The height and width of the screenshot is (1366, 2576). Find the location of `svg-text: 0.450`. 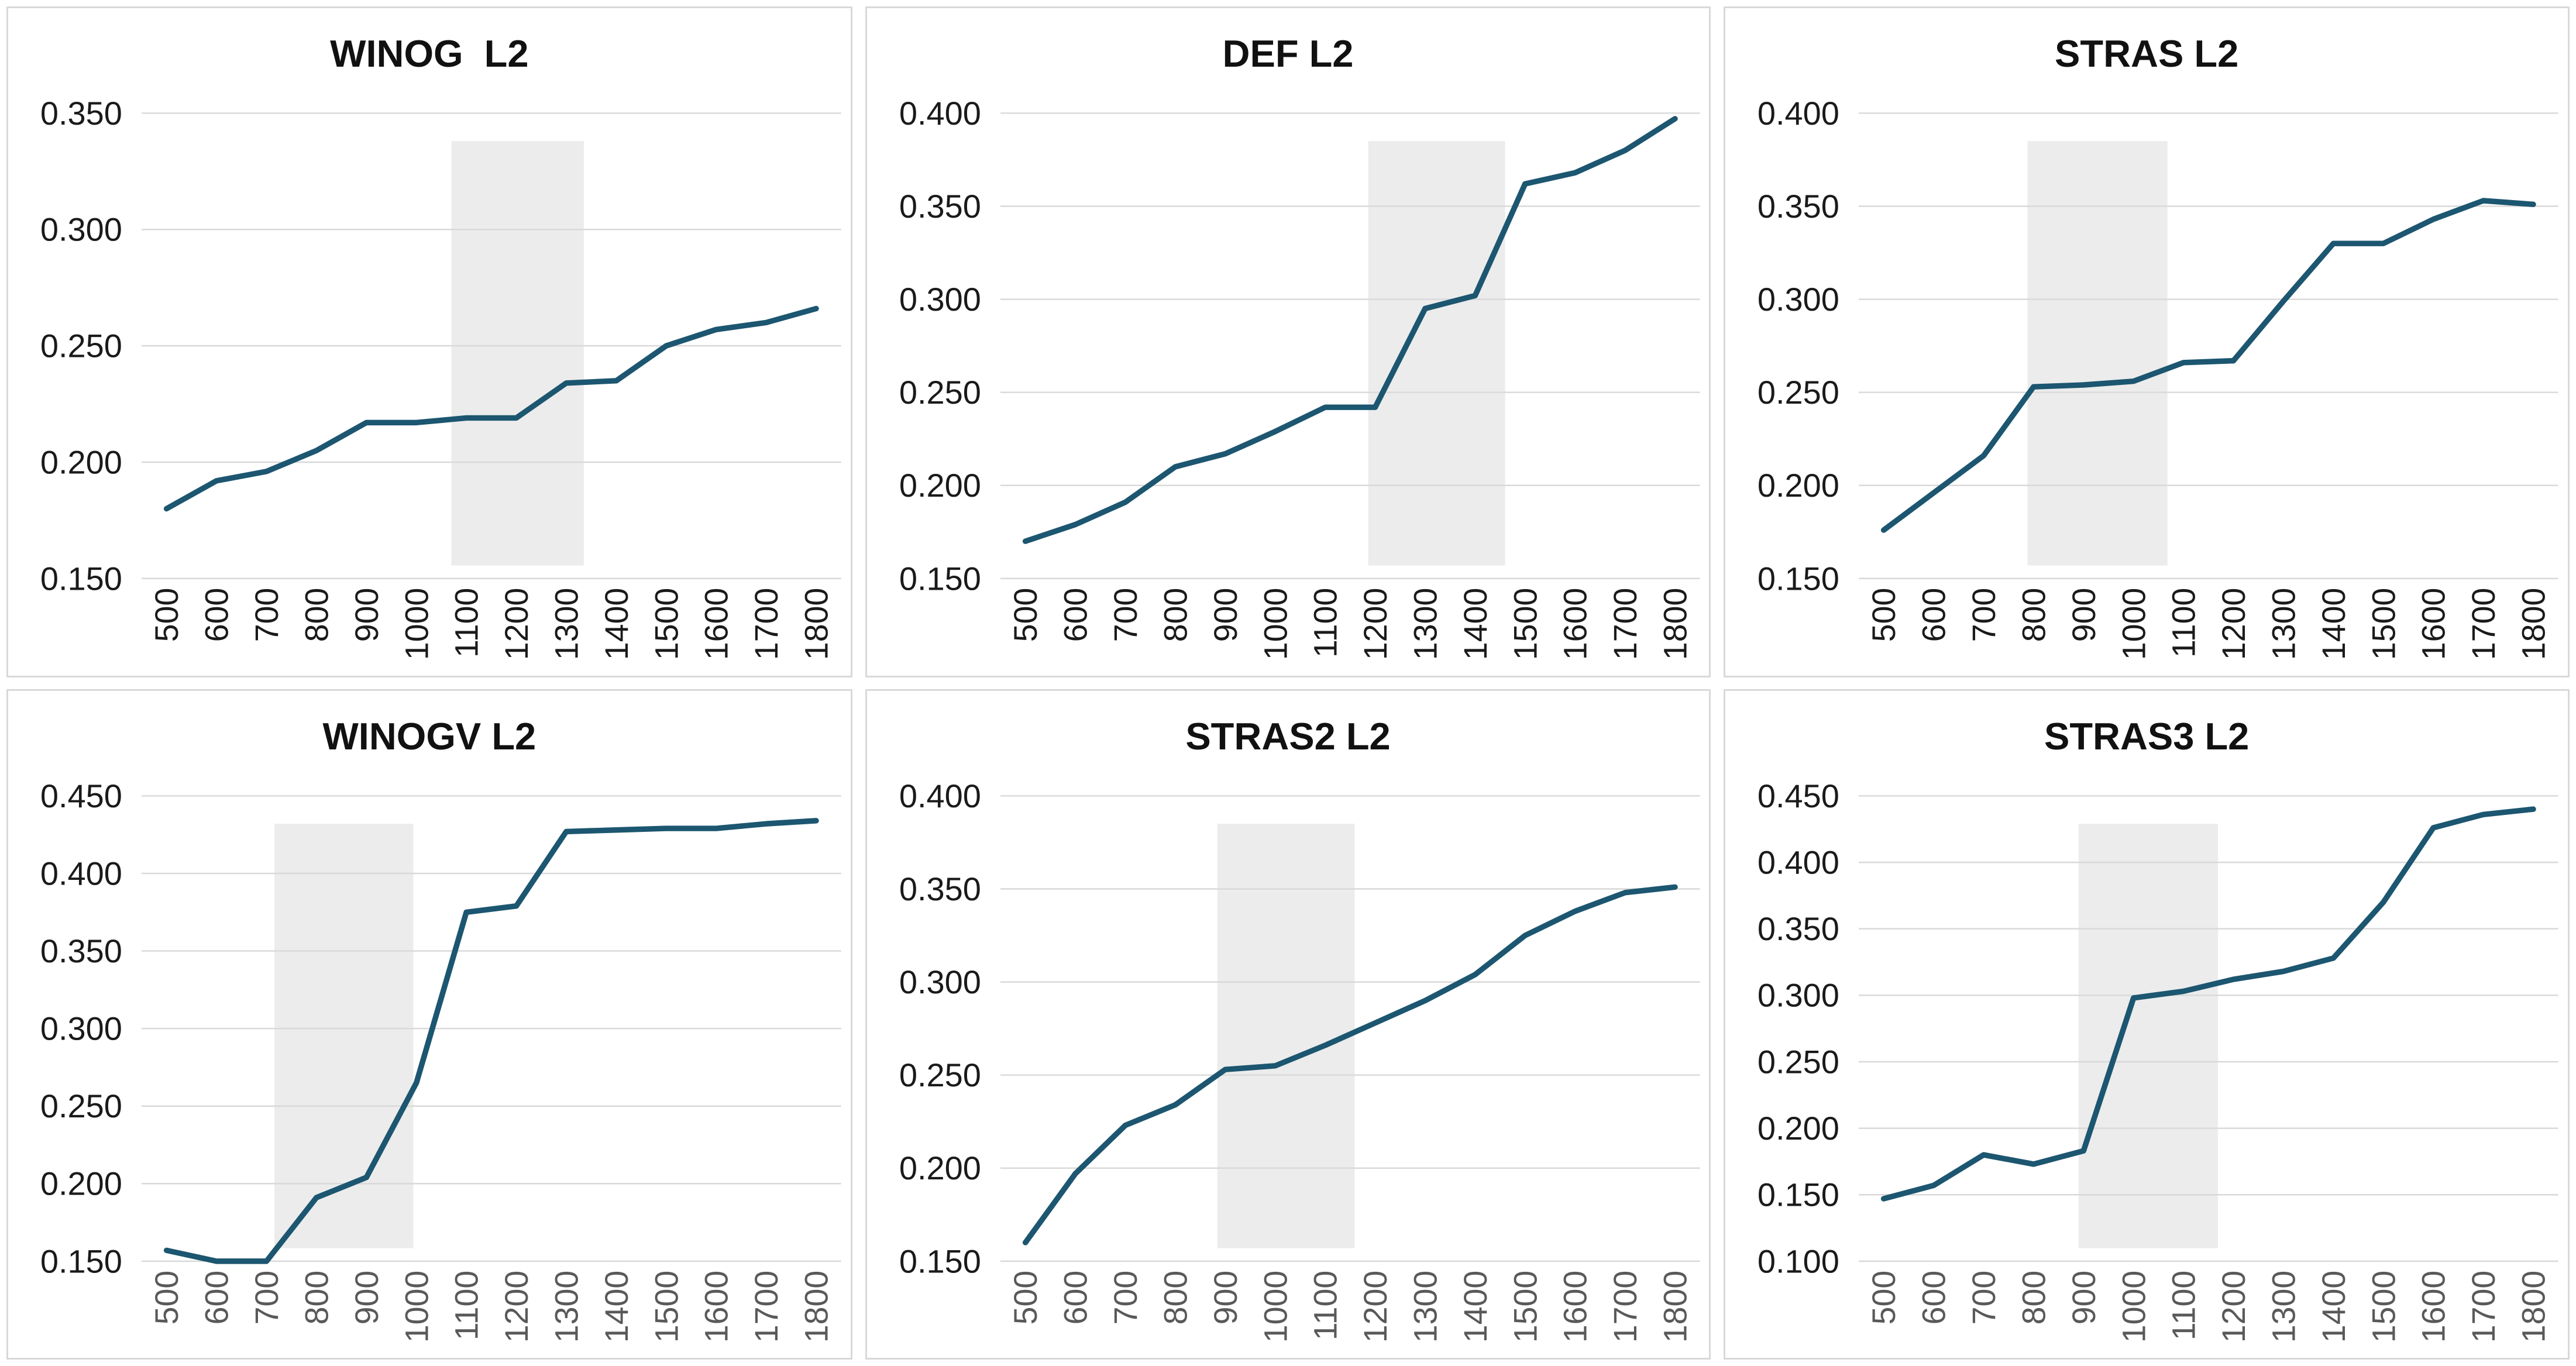

svg-text: 0.450 is located at coordinates (81, 796).